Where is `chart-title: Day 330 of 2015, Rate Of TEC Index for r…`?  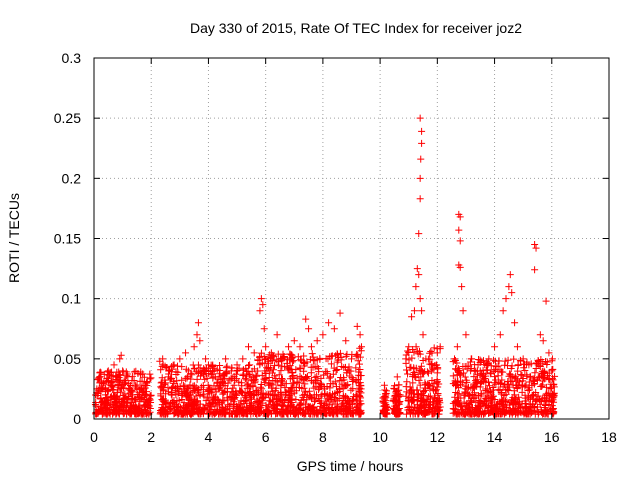
chart-title: Day 330 of 2015, Rate Of TEC Index for r… is located at coordinates (356, 28).